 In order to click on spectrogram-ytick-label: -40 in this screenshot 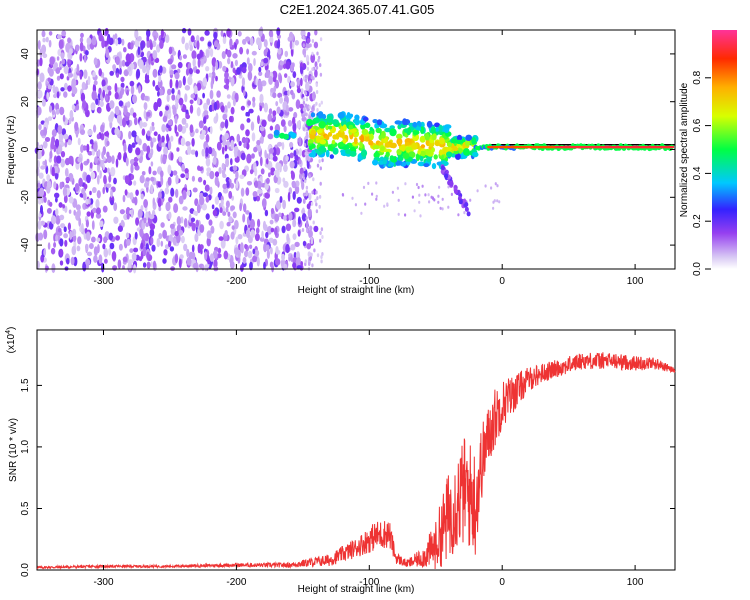, I will do `click(25, 244)`.